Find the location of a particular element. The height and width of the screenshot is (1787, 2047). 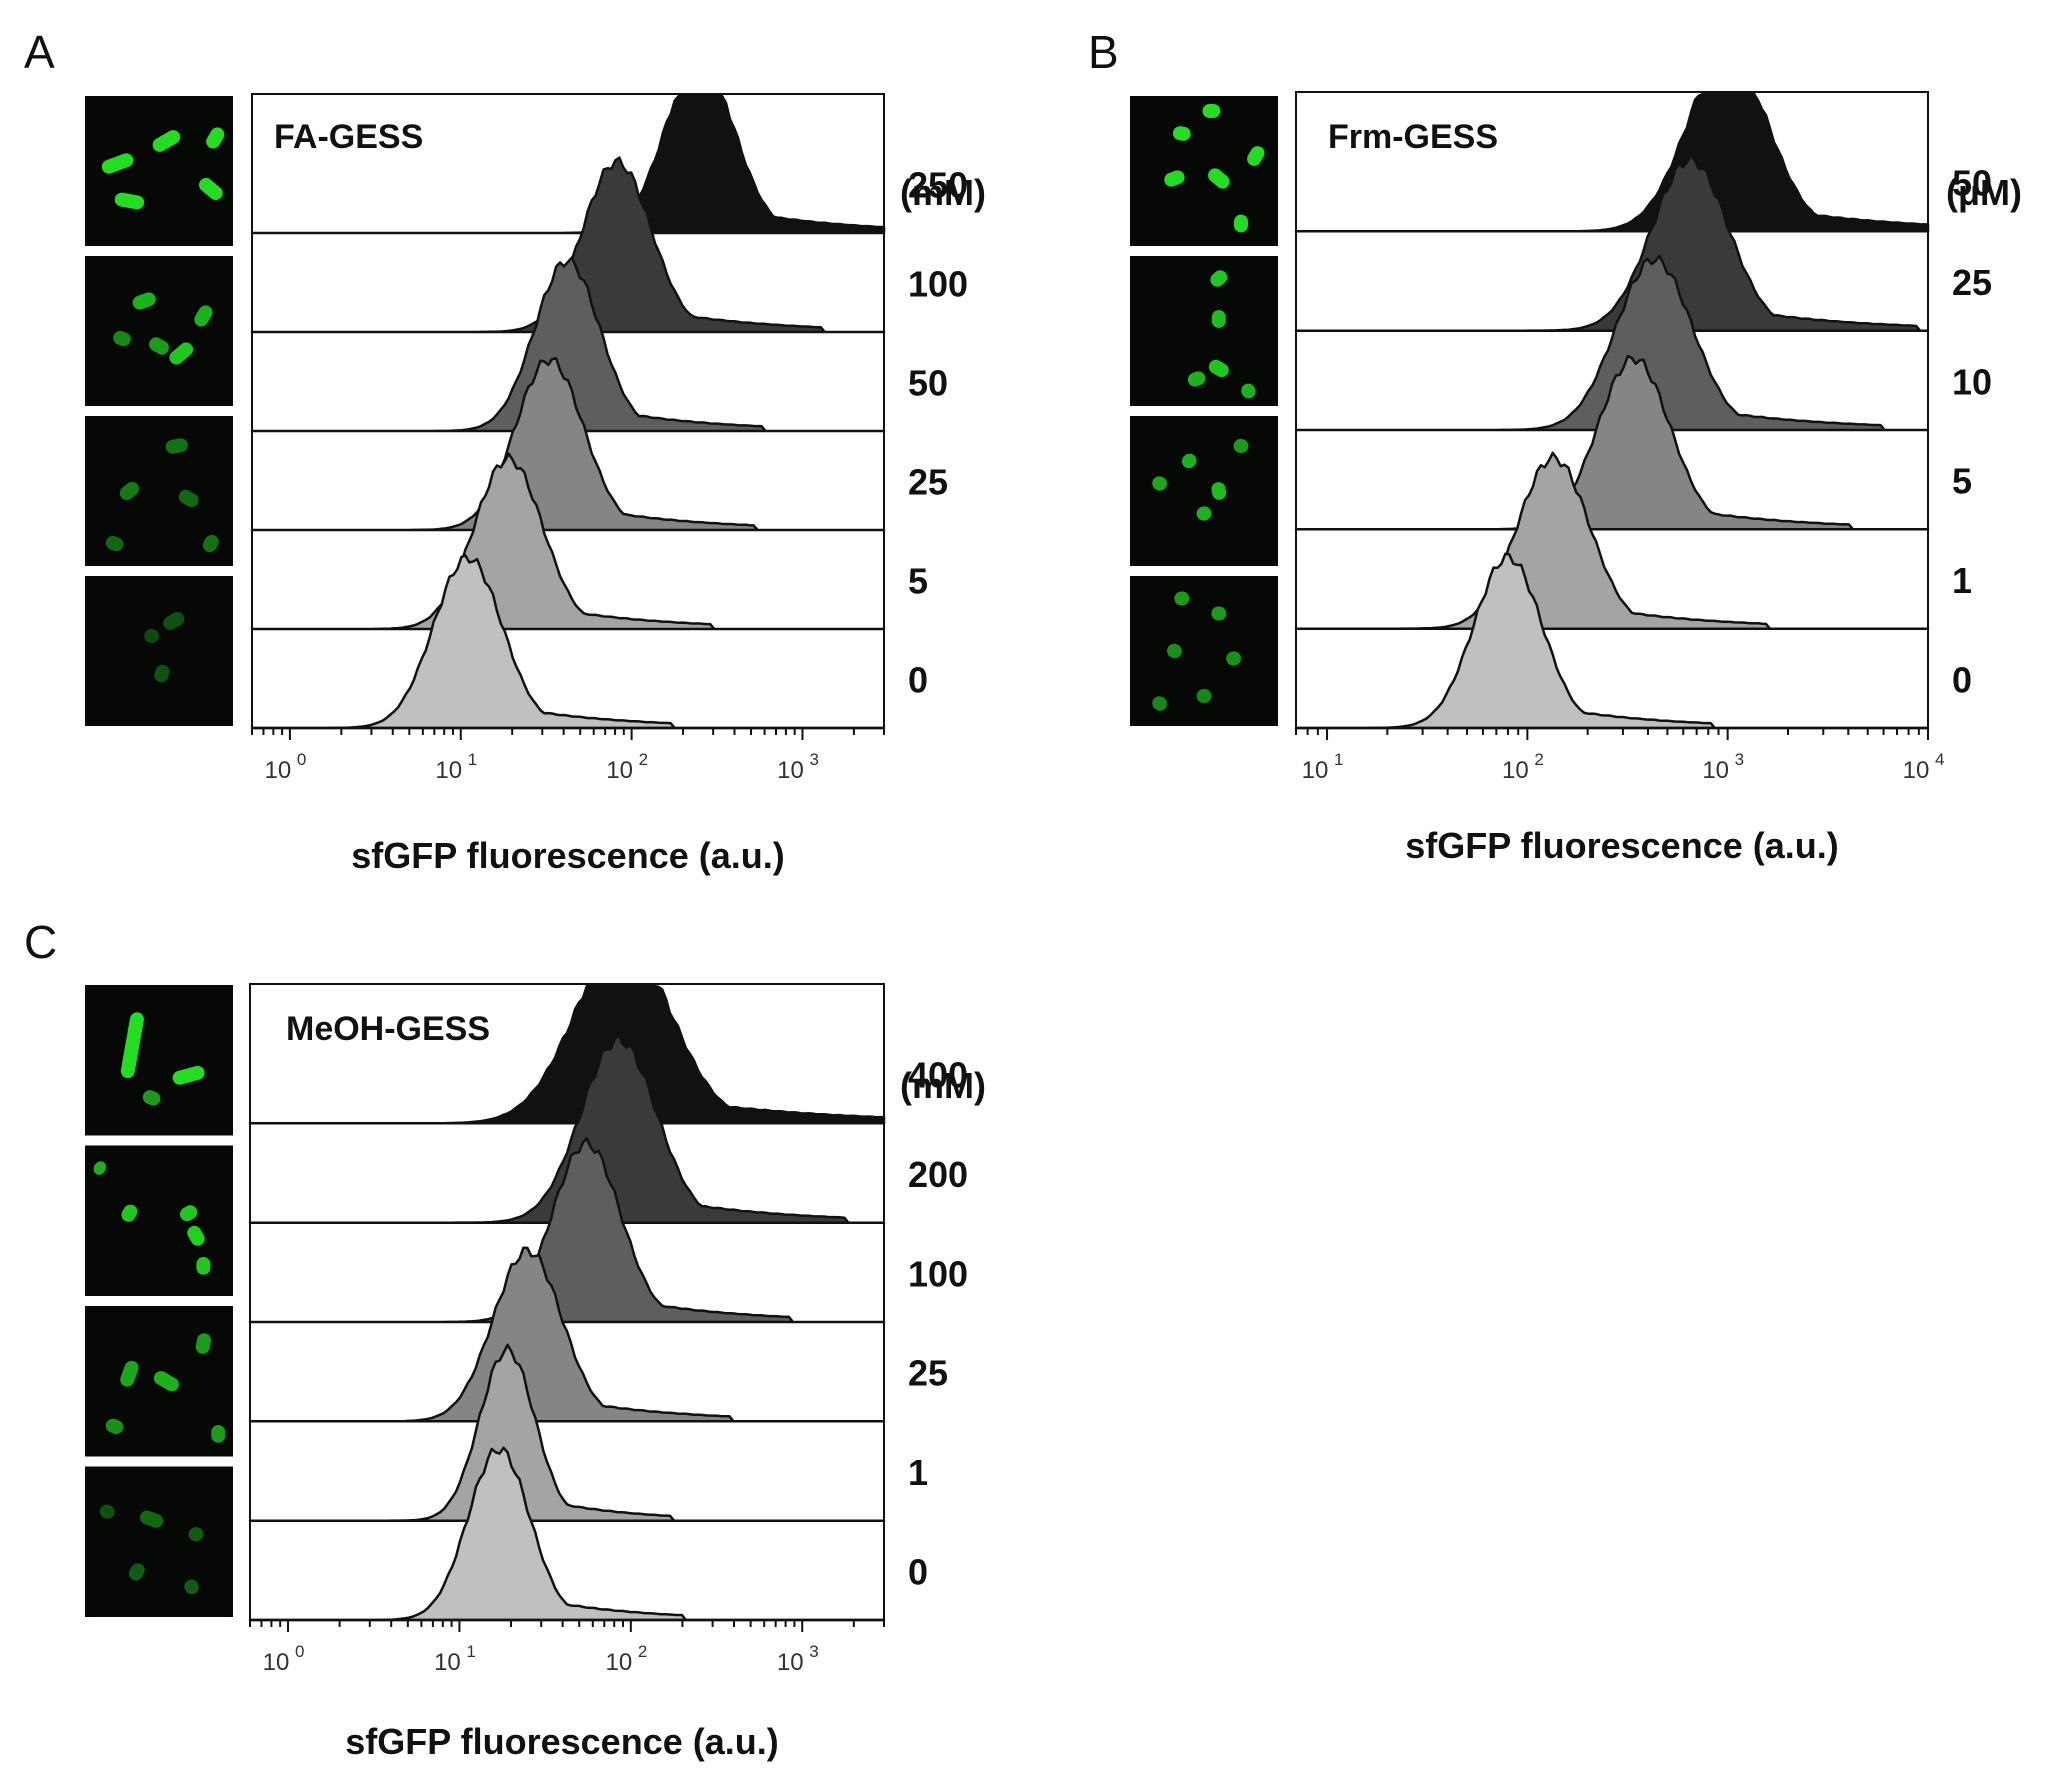

concentration-label-200: 200 is located at coordinates (938, 1174).